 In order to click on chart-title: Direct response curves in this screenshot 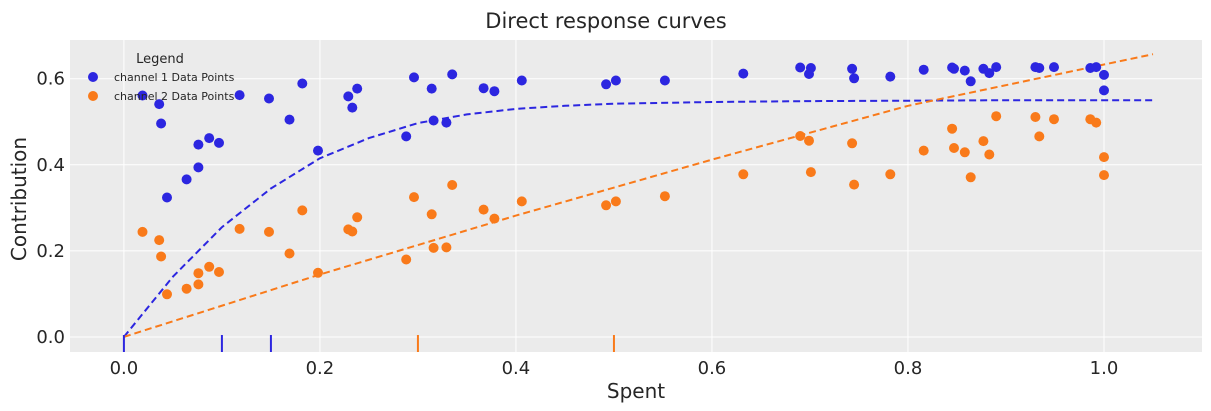, I will do `click(605, 21)`.